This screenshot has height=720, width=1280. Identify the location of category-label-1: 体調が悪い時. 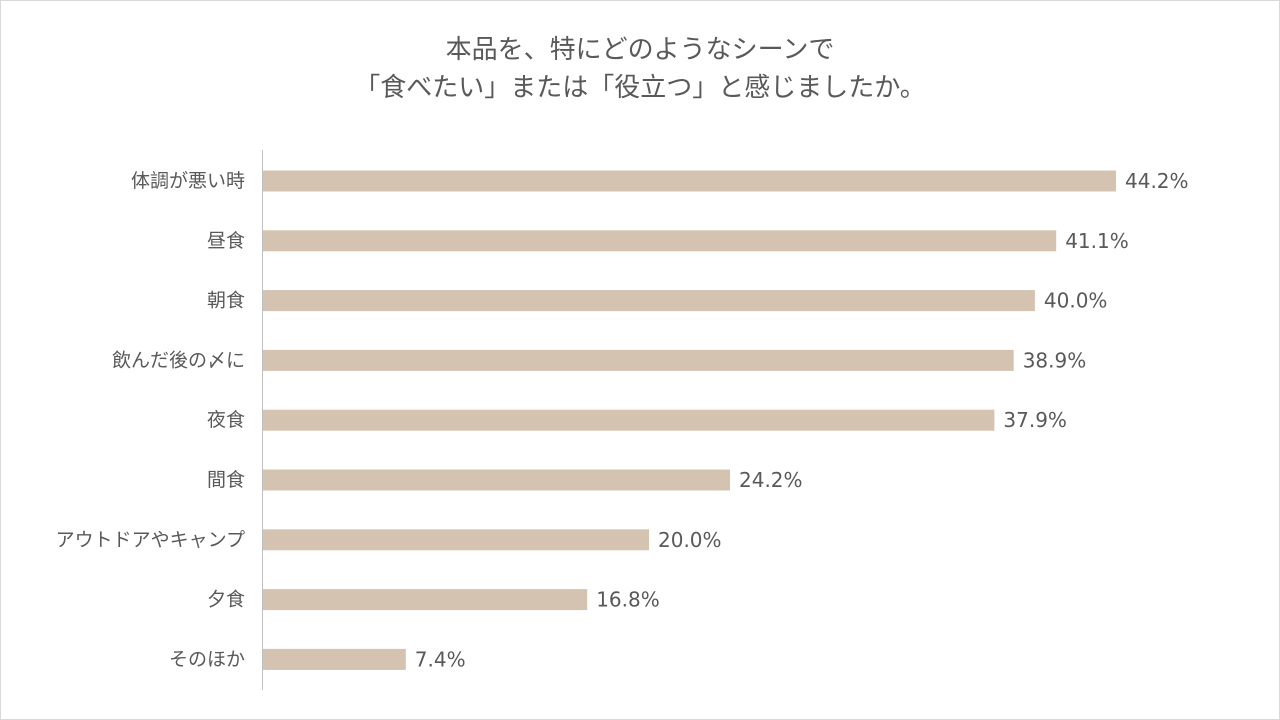
(188, 181).